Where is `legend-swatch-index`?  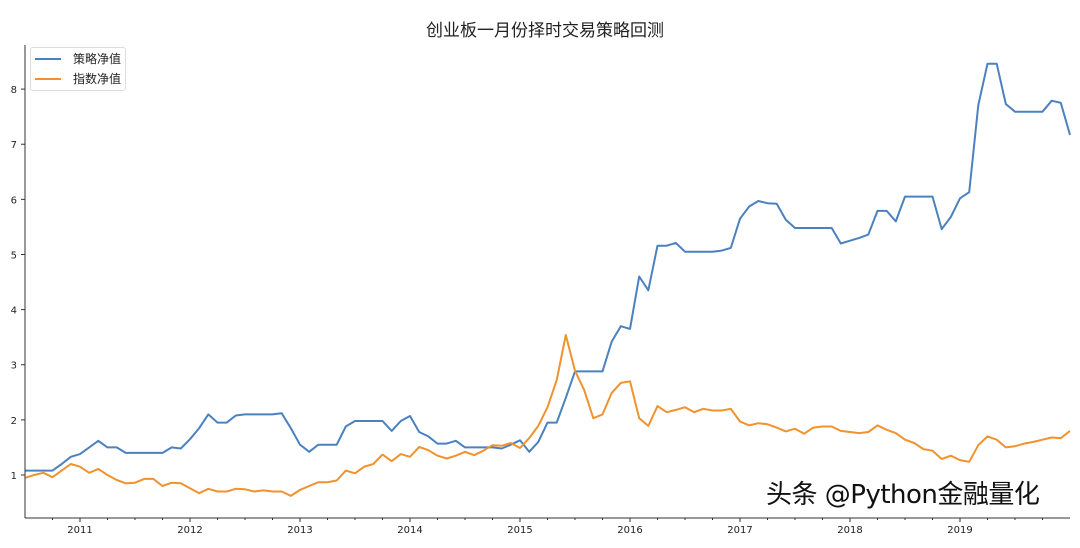 legend-swatch-index is located at coordinates (48, 78).